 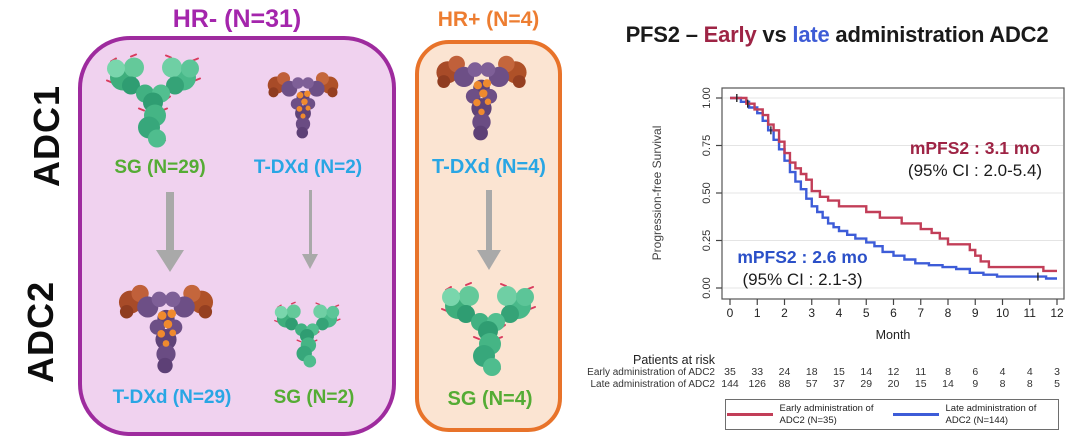 What do you see at coordinates (664, 34) in the screenshot?
I see `chart-title-pre: PFS2 –` at bounding box center [664, 34].